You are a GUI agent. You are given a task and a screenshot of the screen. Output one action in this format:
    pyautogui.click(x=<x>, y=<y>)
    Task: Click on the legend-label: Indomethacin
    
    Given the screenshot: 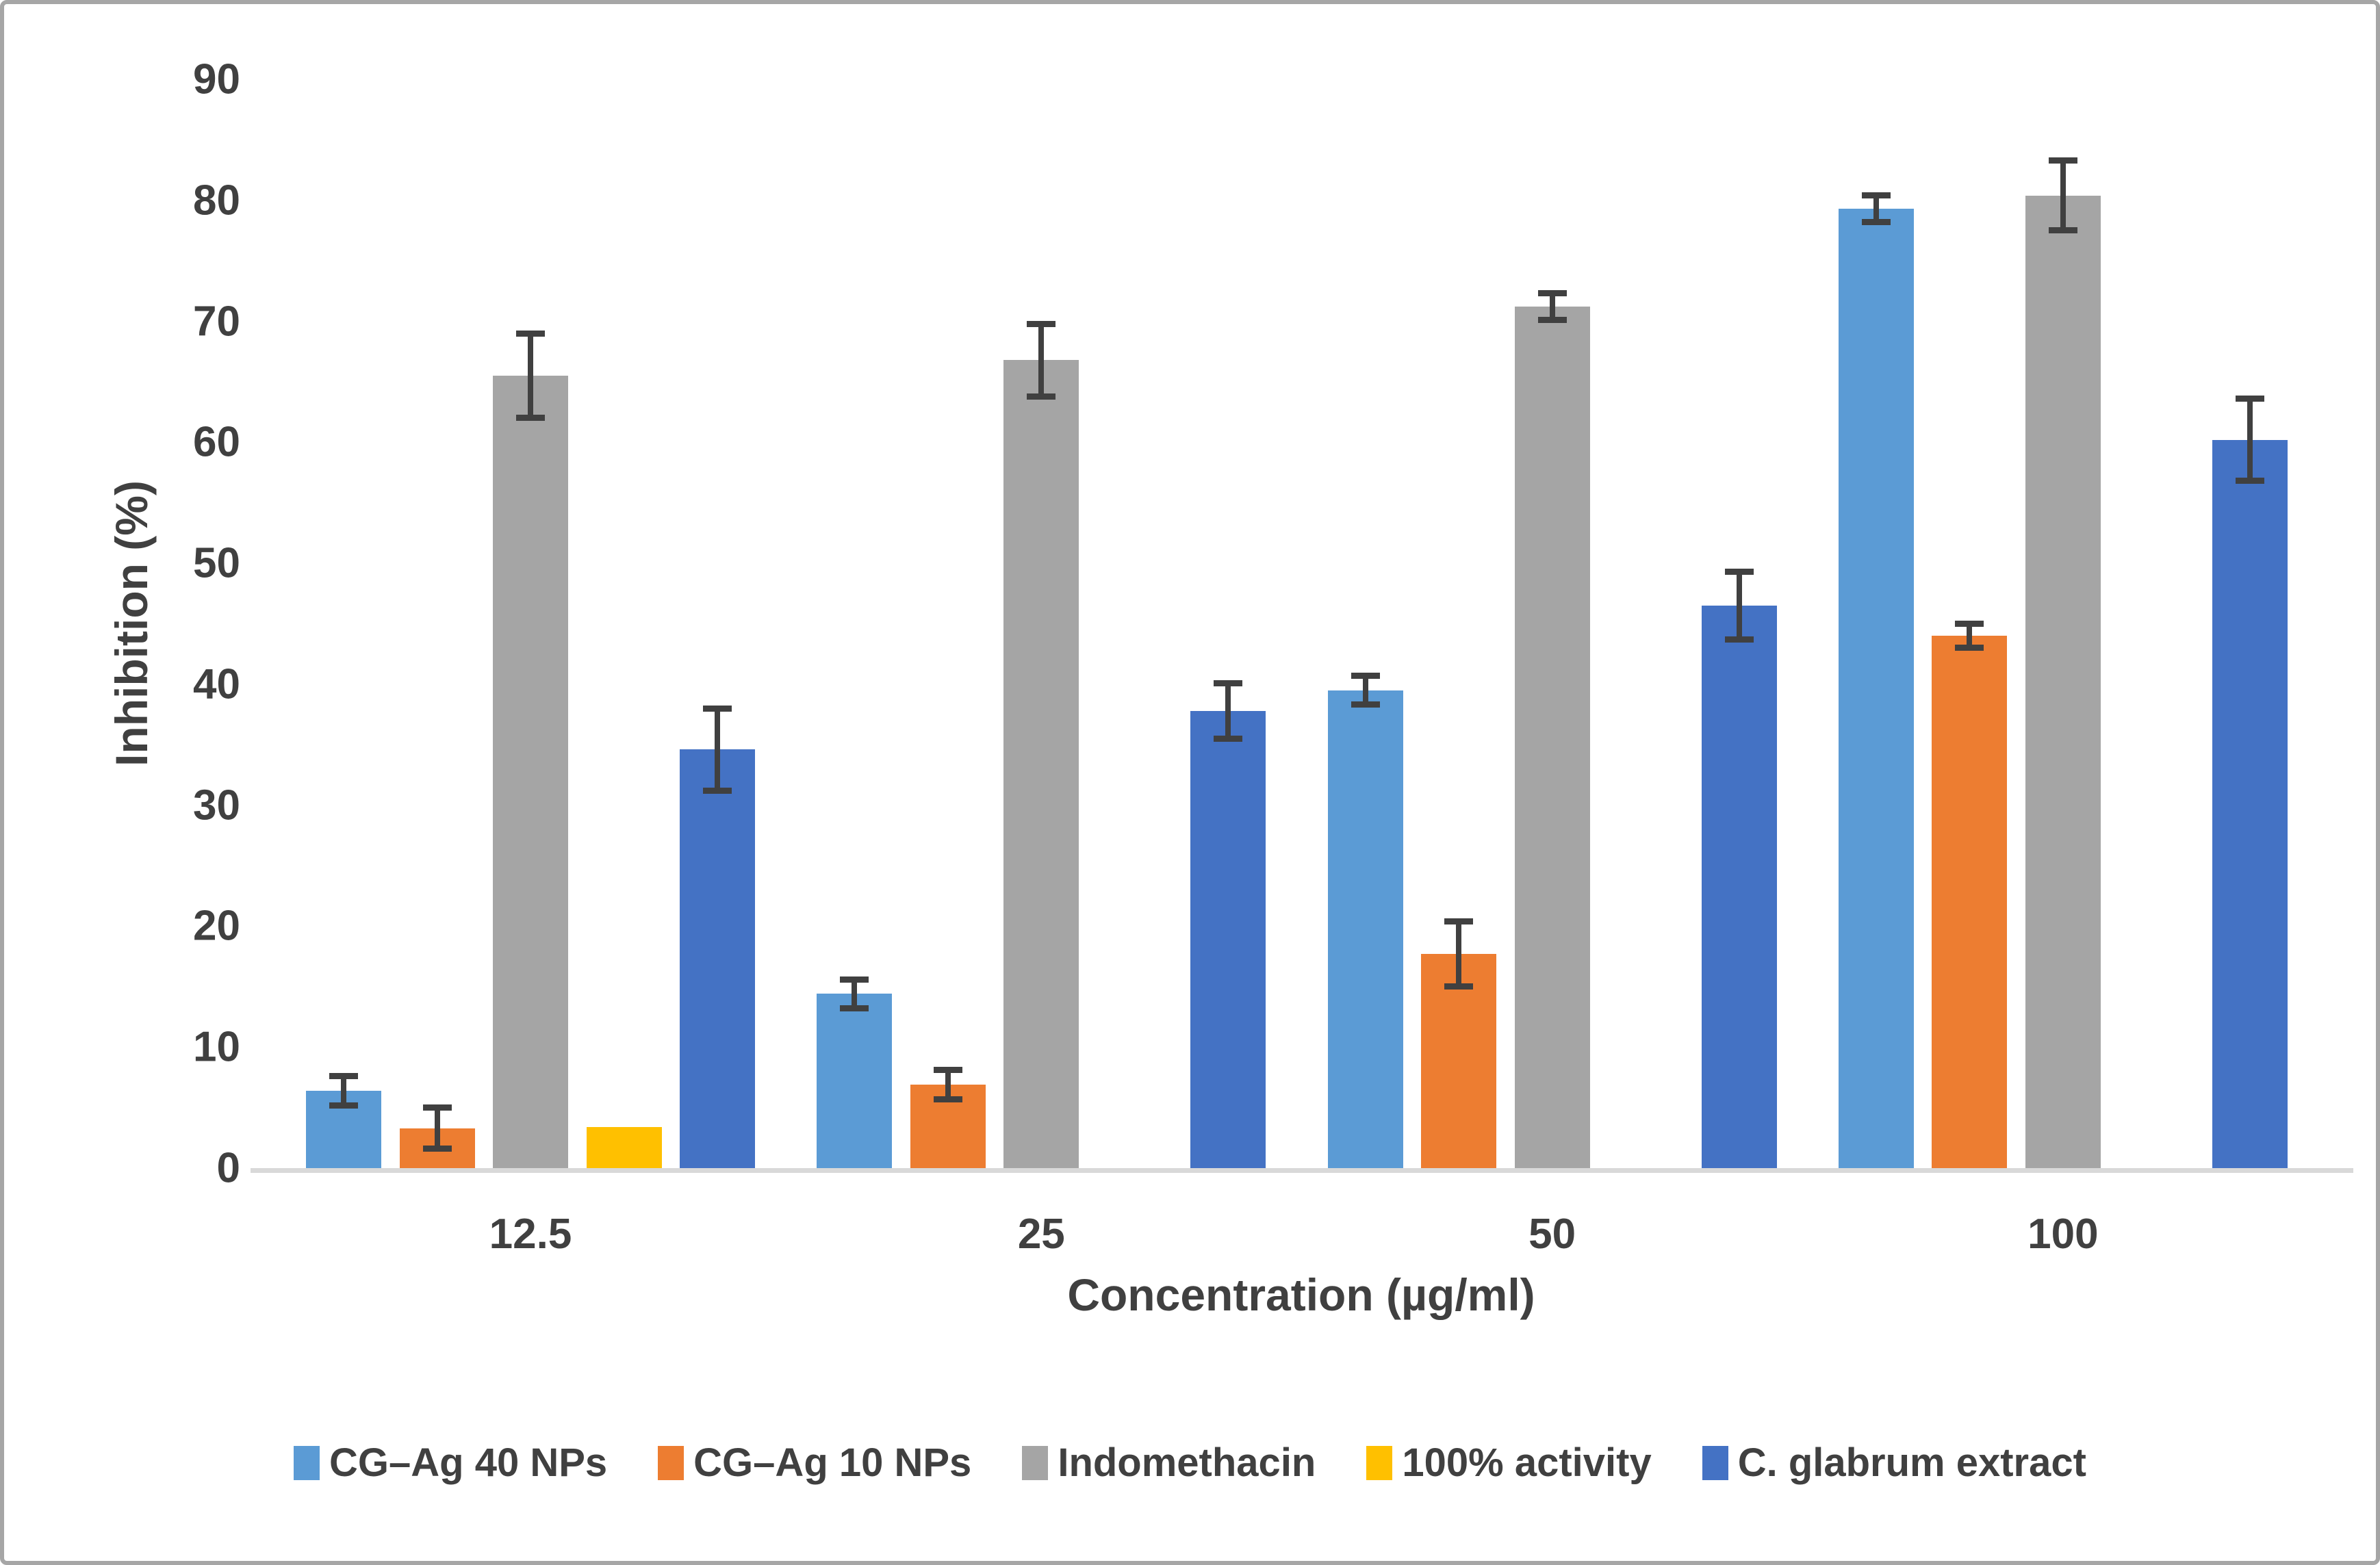 What is the action you would take?
    pyautogui.click(x=1187, y=1463)
    